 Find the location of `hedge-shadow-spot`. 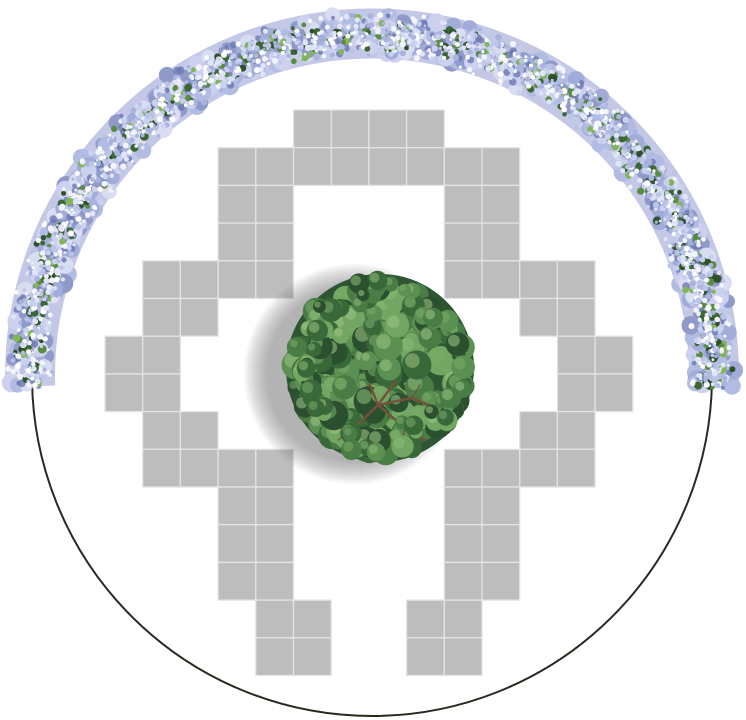

hedge-shadow-spot is located at coordinates (723, 387).